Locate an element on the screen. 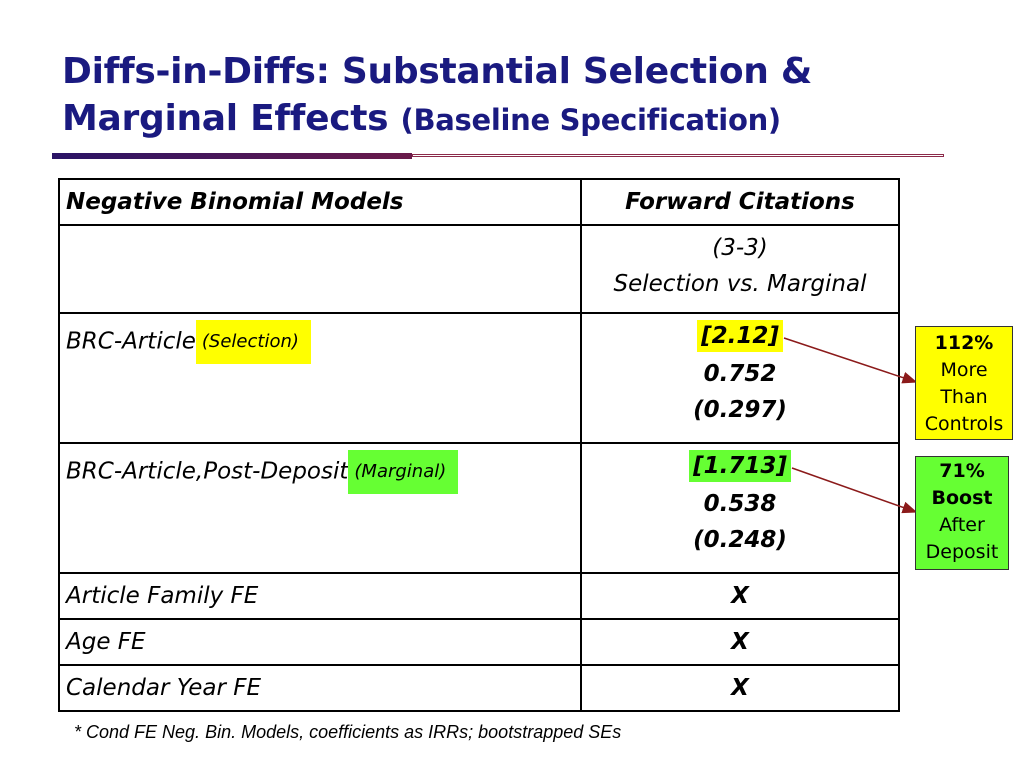 The width and height of the screenshot is (1024, 768). se-value-selection: (0.297) is located at coordinates (740, 410).